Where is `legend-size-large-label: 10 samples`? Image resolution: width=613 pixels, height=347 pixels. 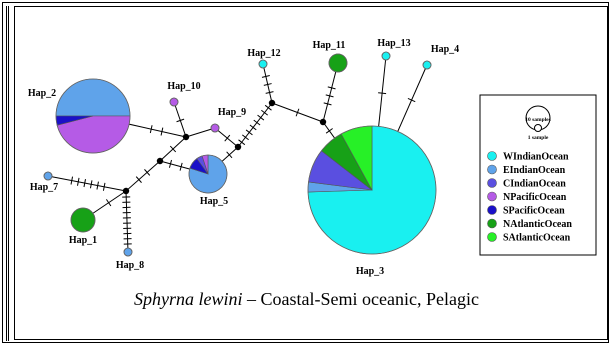 legend-size-large-label: 10 samples is located at coordinates (538, 120).